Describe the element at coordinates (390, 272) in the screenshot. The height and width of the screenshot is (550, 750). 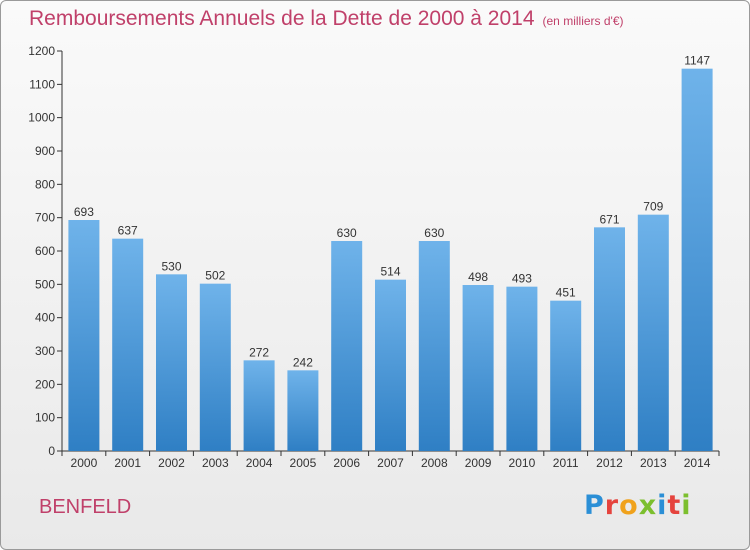
I see `data-label: 514` at that location.